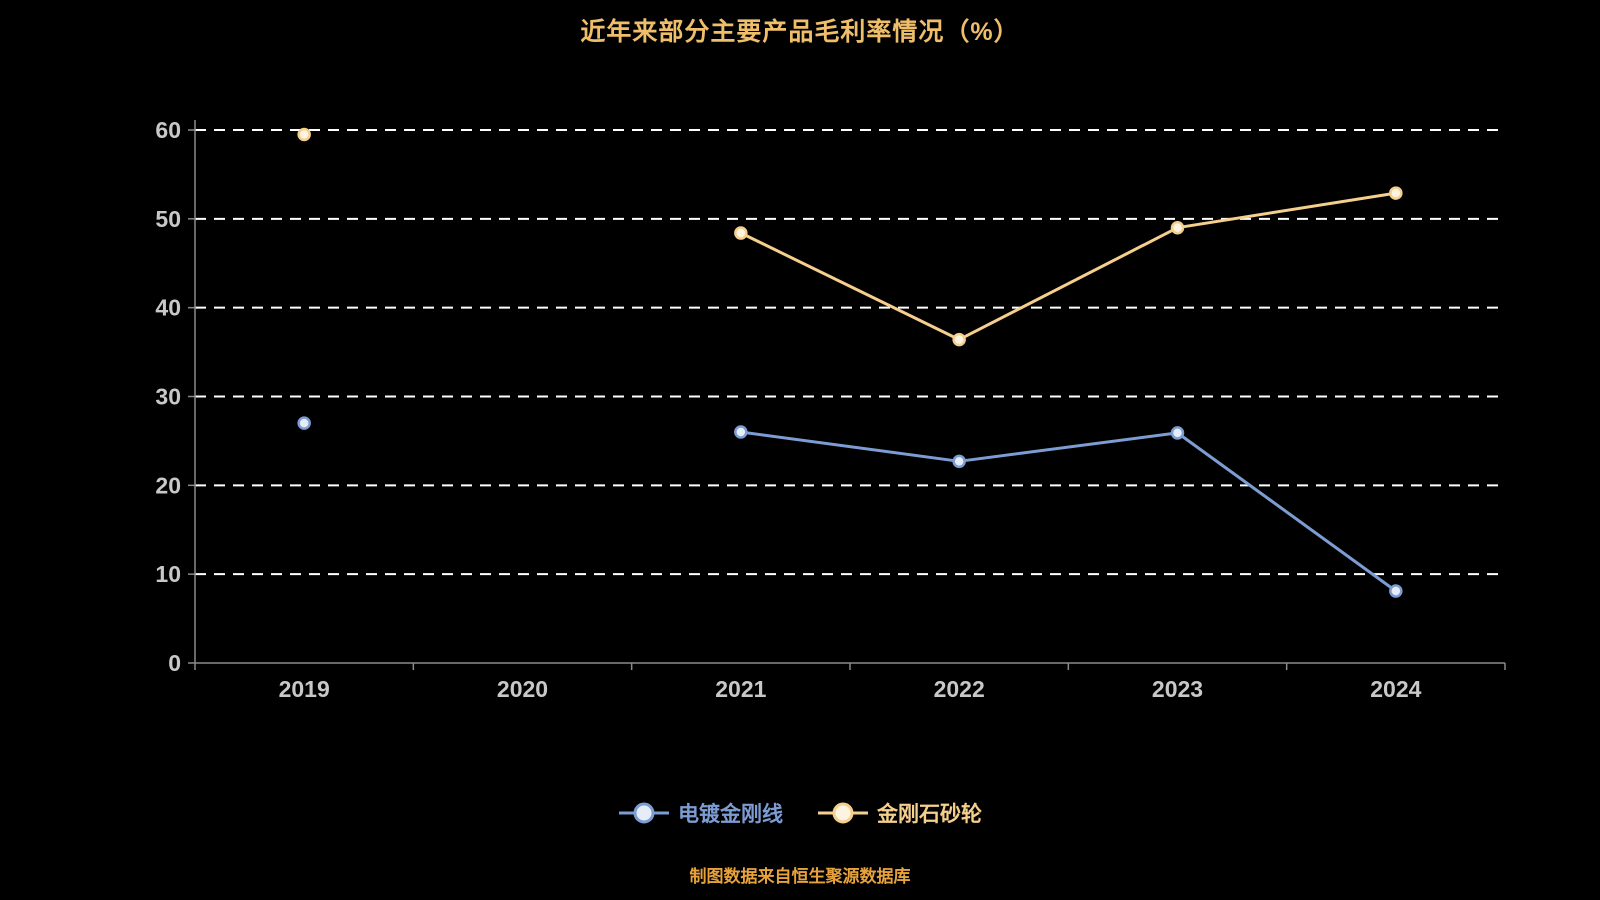 This screenshot has width=1600, height=900. Describe the element at coordinates (1396, 193) in the screenshot. I see `data-point-1-2024` at that location.